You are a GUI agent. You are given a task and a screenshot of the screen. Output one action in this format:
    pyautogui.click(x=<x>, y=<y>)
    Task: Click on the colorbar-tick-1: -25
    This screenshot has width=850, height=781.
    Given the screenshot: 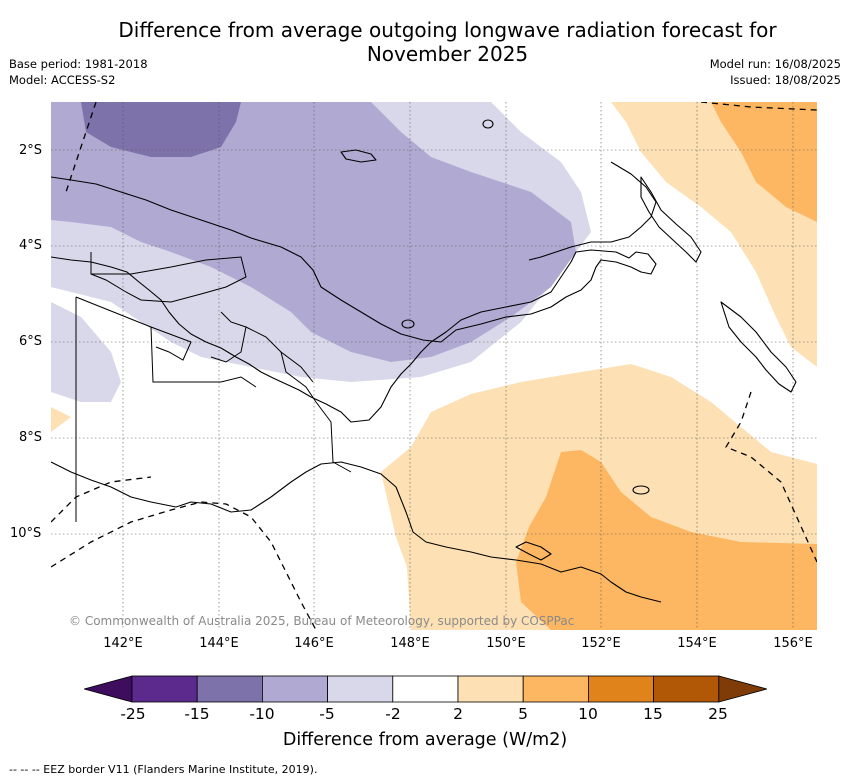 What is the action you would take?
    pyautogui.click(x=133, y=714)
    